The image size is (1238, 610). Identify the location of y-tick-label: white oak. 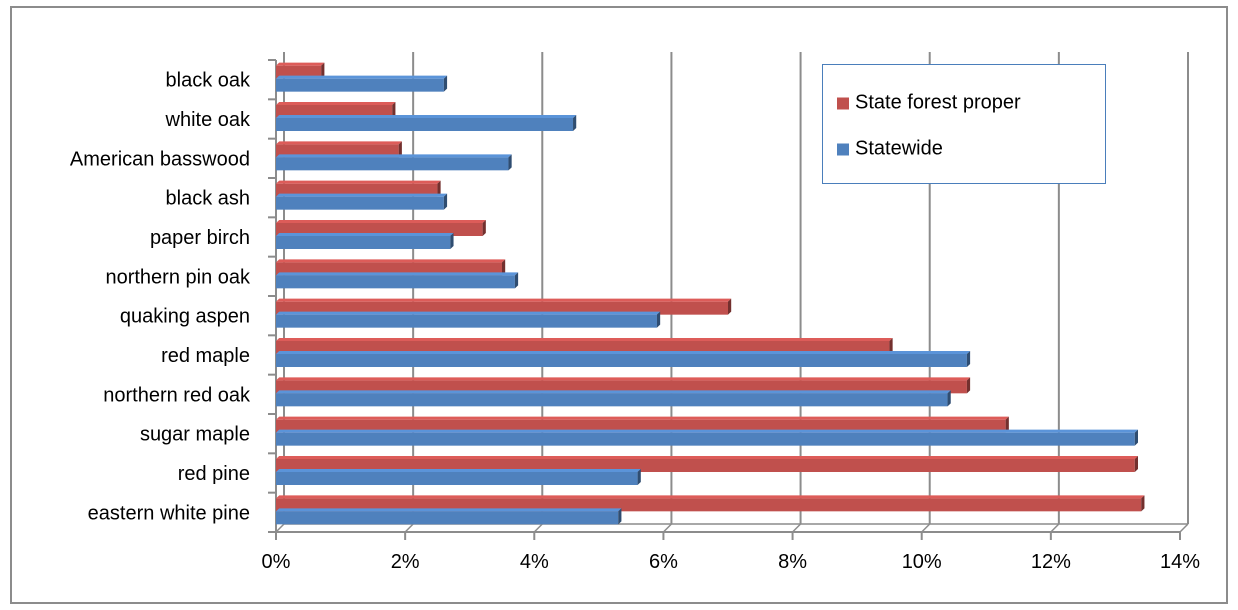
(208, 120).